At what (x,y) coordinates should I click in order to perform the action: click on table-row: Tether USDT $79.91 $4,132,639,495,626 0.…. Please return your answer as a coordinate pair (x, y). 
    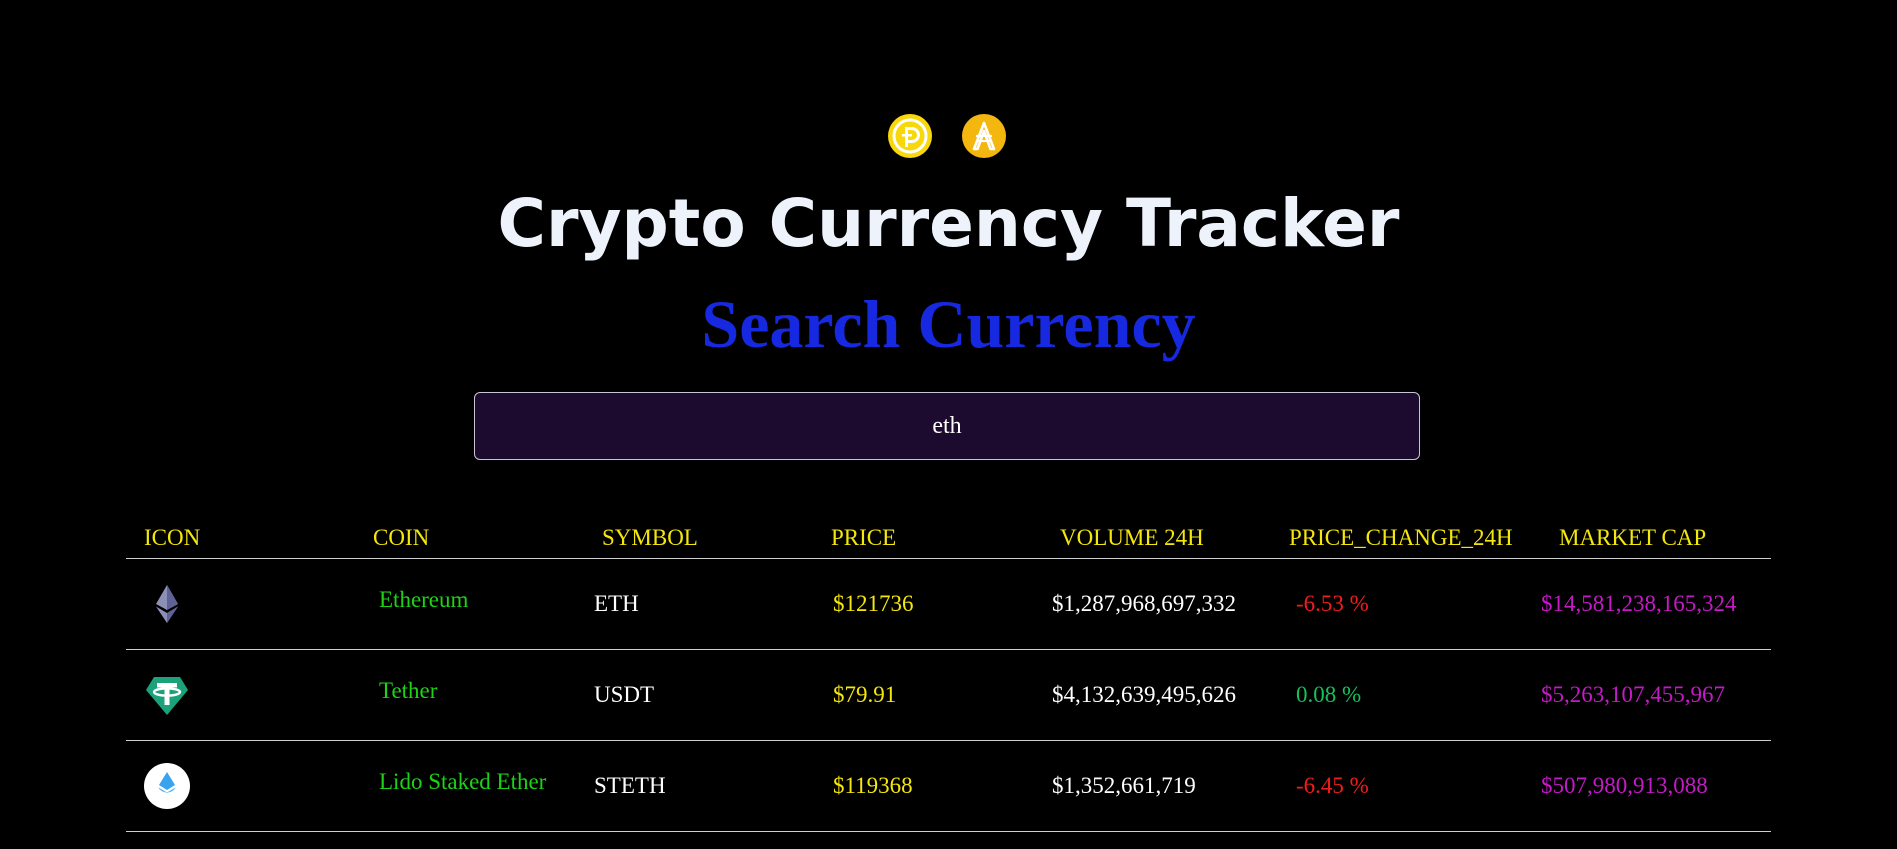
    Looking at the image, I should click on (948, 693).